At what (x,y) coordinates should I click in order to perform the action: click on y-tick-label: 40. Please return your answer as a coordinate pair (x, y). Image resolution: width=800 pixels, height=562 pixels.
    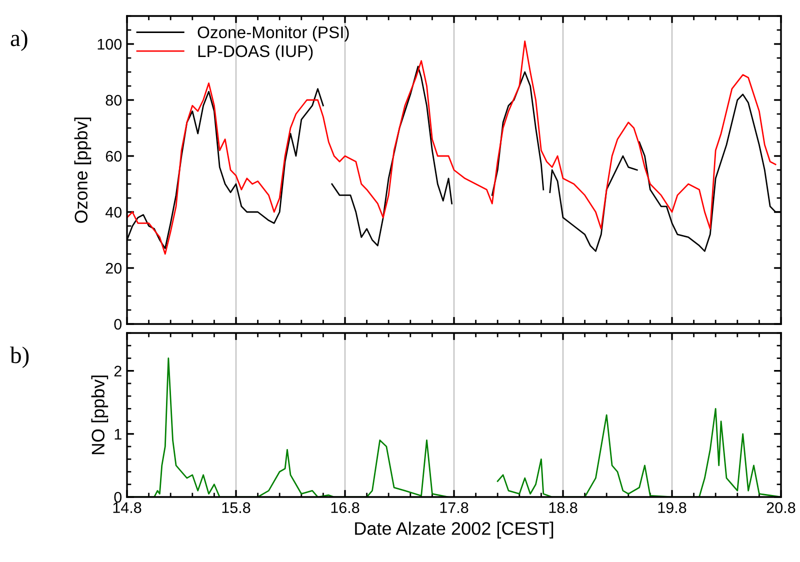
    Looking at the image, I should click on (114, 212).